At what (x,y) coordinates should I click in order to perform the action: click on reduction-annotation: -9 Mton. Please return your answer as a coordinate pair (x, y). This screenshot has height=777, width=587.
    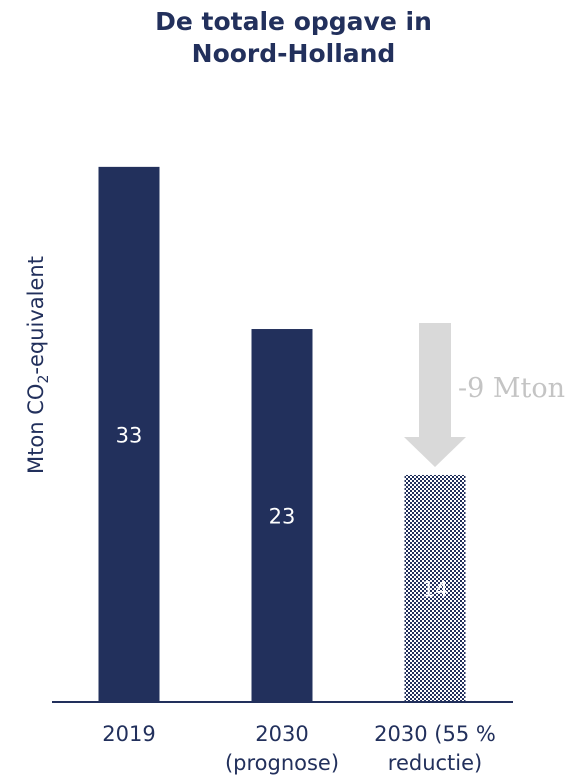
    Looking at the image, I should click on (511, 388).